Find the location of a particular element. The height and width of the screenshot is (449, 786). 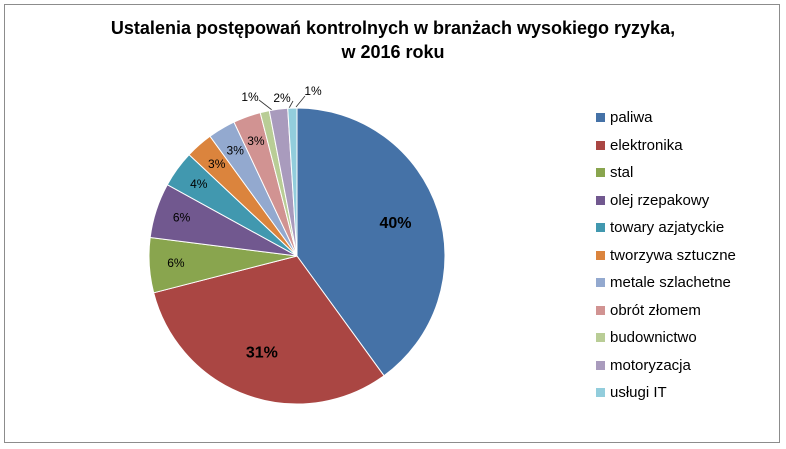

legend-label: usługi IT is located at coordinates (638, 393).